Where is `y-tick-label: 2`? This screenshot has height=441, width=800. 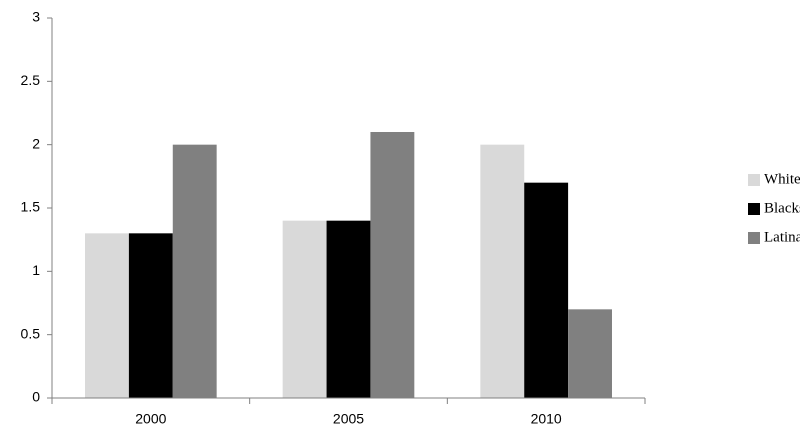
y-tick-label: 2 is located at coordinates (36, 143).